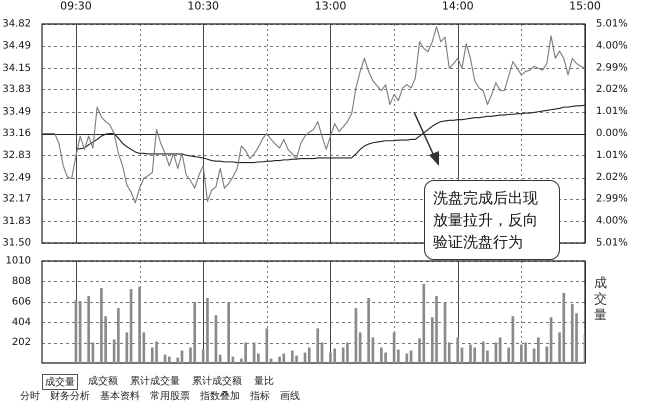  What do you see at coordinates (290, 395) in the screenshot?
I see `text: 画线` at bounding box center [290, 395].